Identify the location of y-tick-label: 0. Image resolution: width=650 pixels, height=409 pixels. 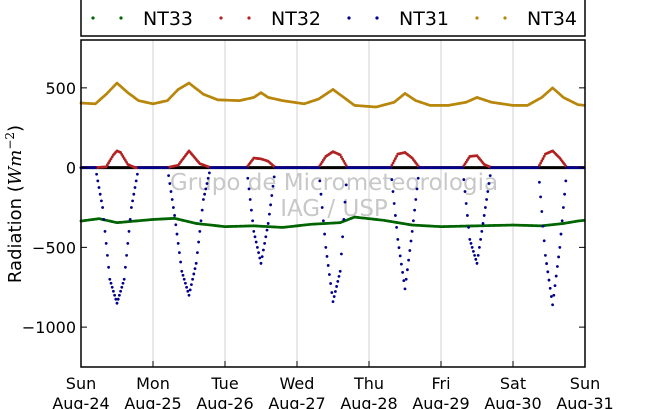
(71, 168).